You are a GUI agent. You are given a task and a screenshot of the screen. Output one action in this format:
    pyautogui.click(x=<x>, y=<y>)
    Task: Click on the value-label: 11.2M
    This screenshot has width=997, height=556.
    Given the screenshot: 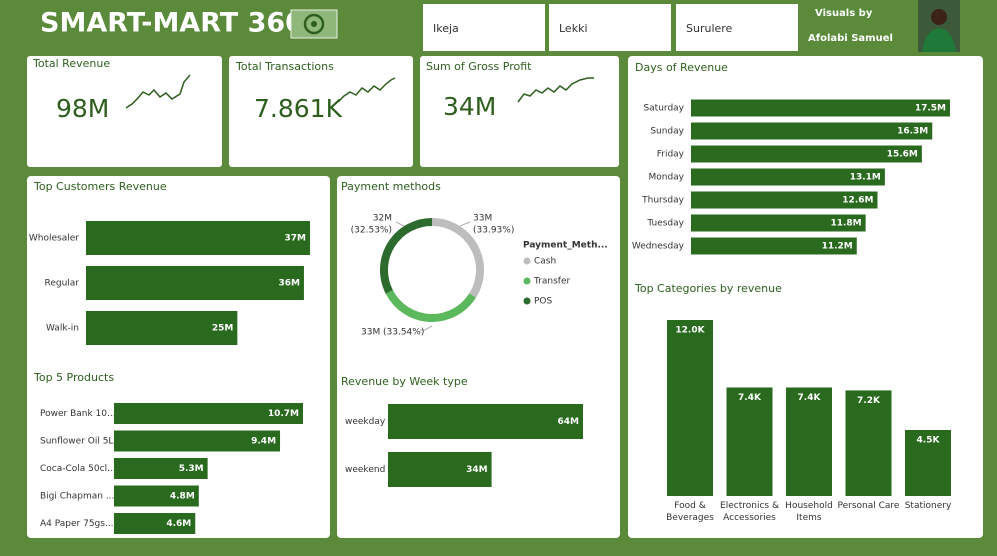 What is the action you would take?
    pyautogui.click(x=837, y=247)
    